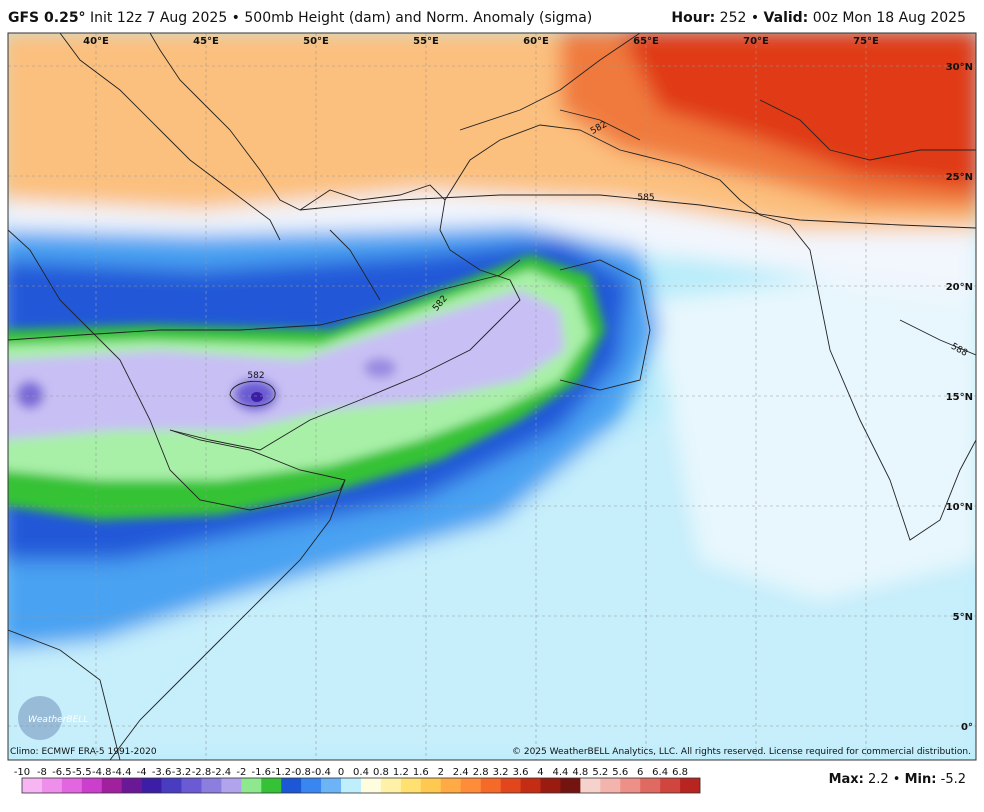 The image size is (984, 812). What do you see at coordinates (82, 772) in the screenshot?
I see `color-label: -5.5` at bounding box center [82, 772].